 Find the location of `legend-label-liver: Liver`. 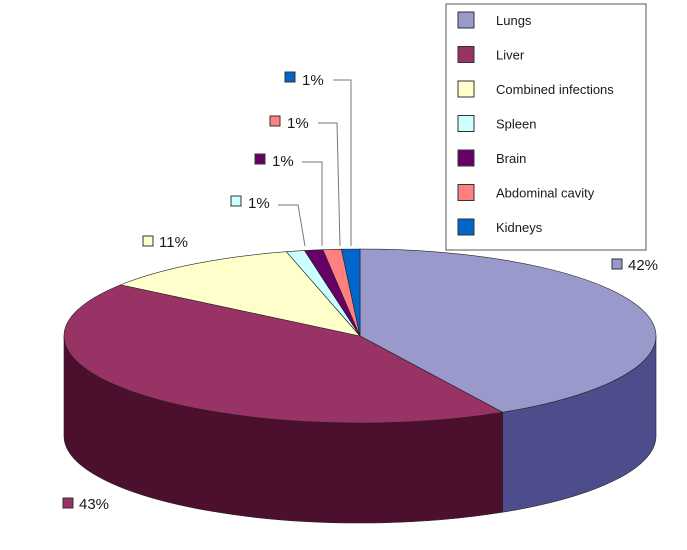

legend-label-liver: Liver is located at coordinates (510, 55).